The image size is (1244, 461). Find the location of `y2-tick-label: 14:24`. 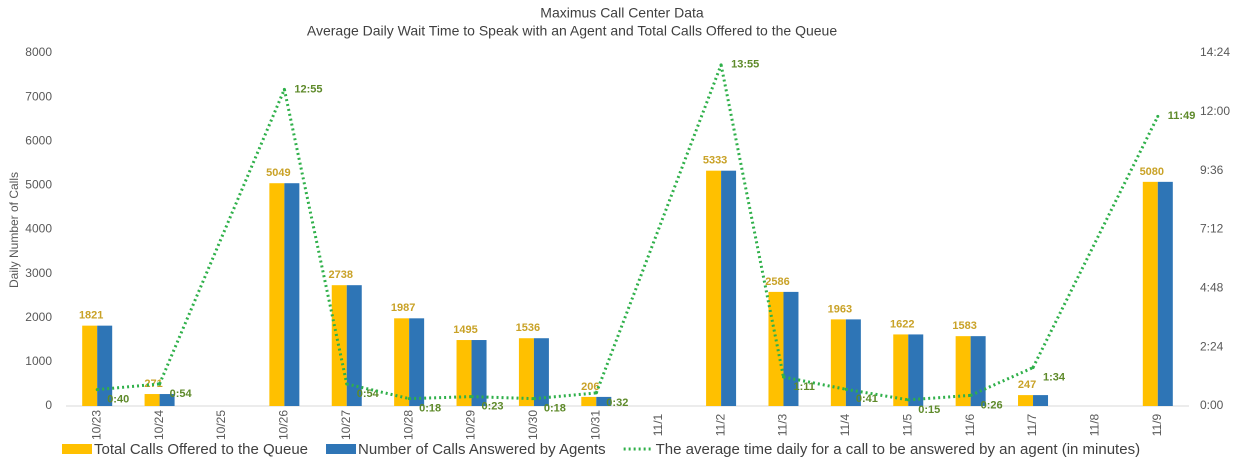

y2-tick-label: 14:24 is located at coordinates (1215, 52).